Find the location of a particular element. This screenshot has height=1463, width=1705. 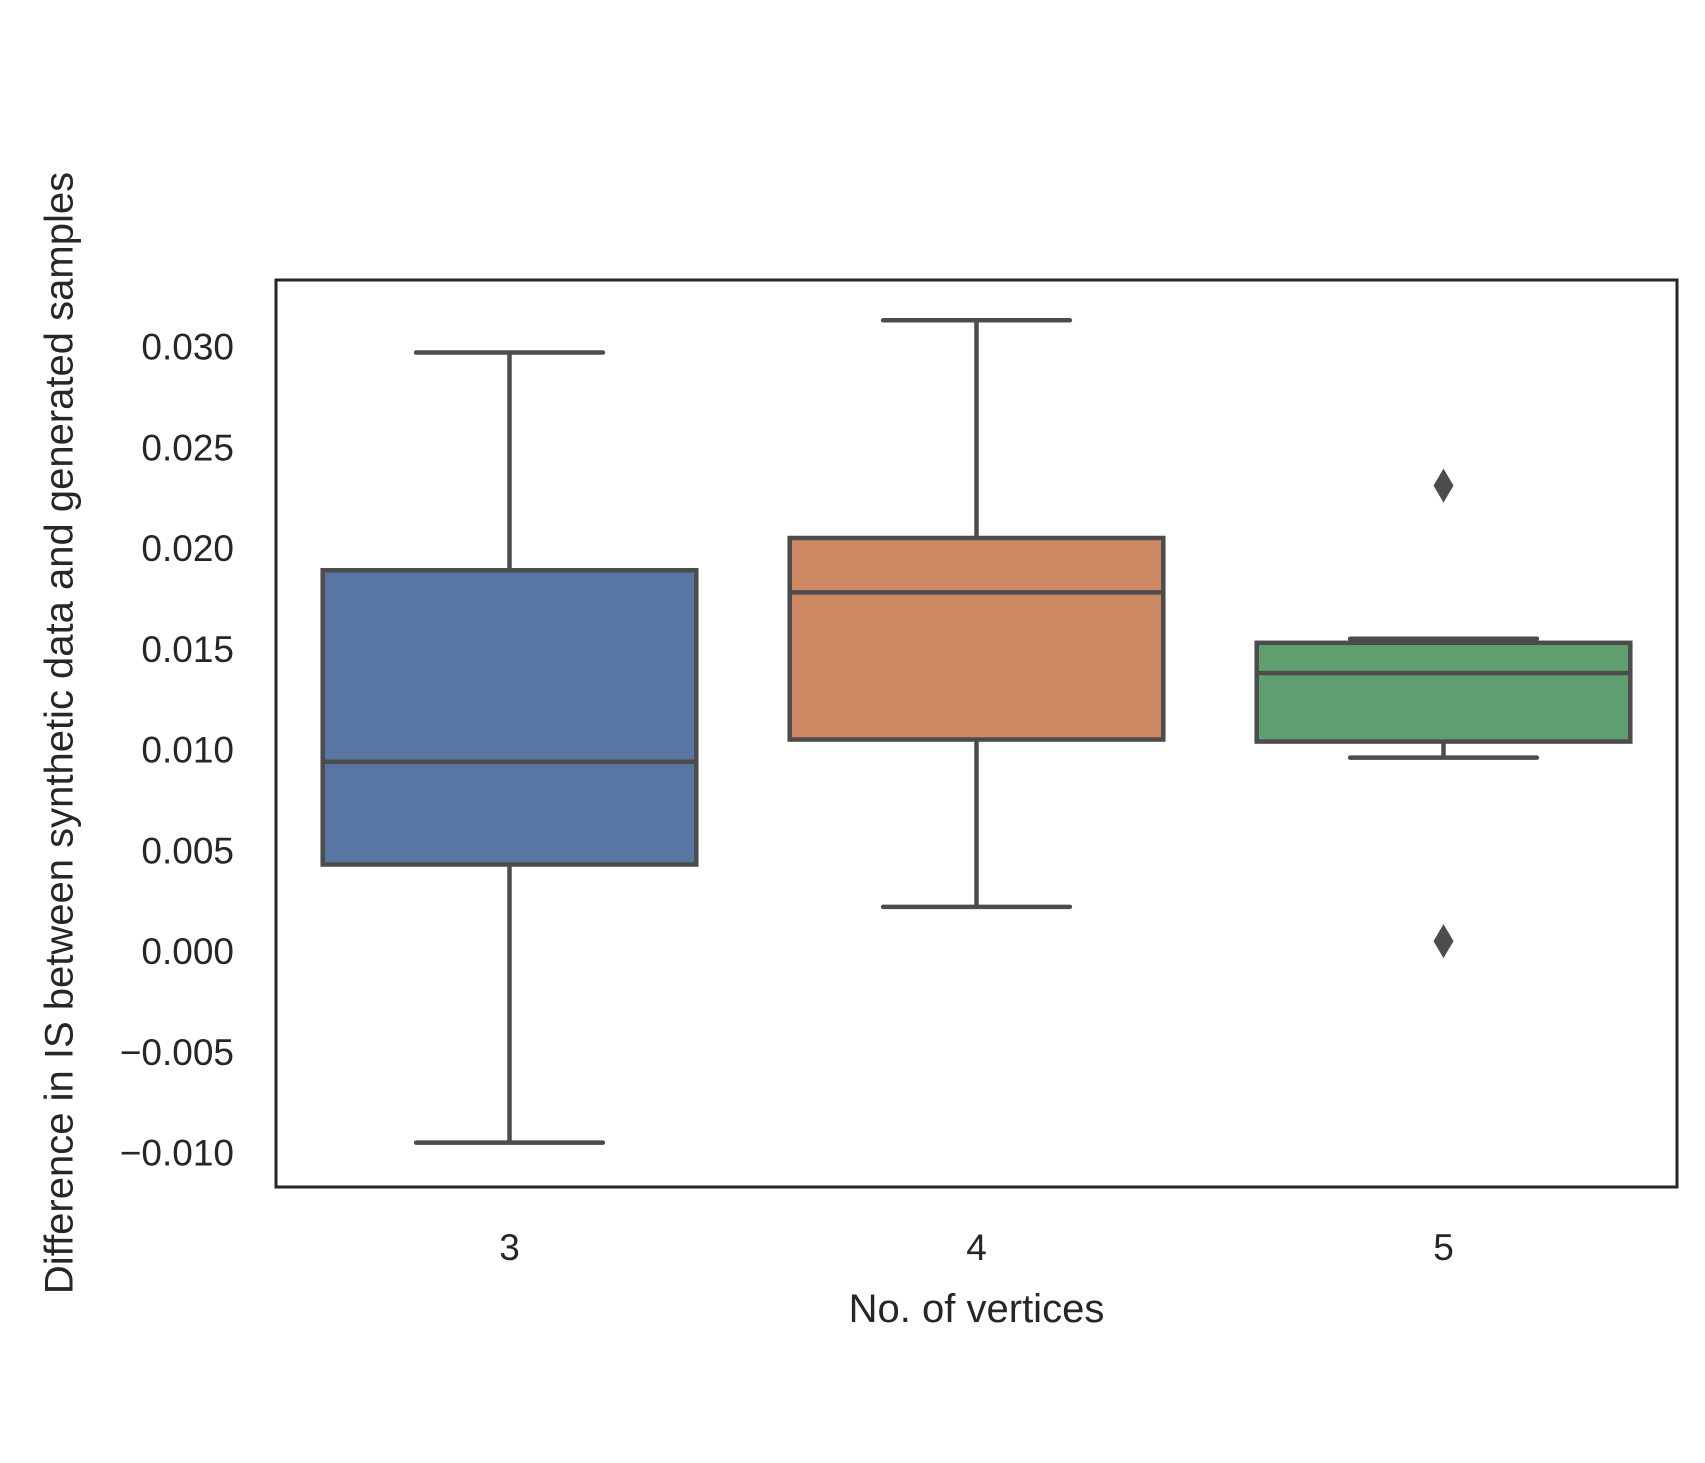

y-tick-label: 0.000 is located at coordinates (187, 951).